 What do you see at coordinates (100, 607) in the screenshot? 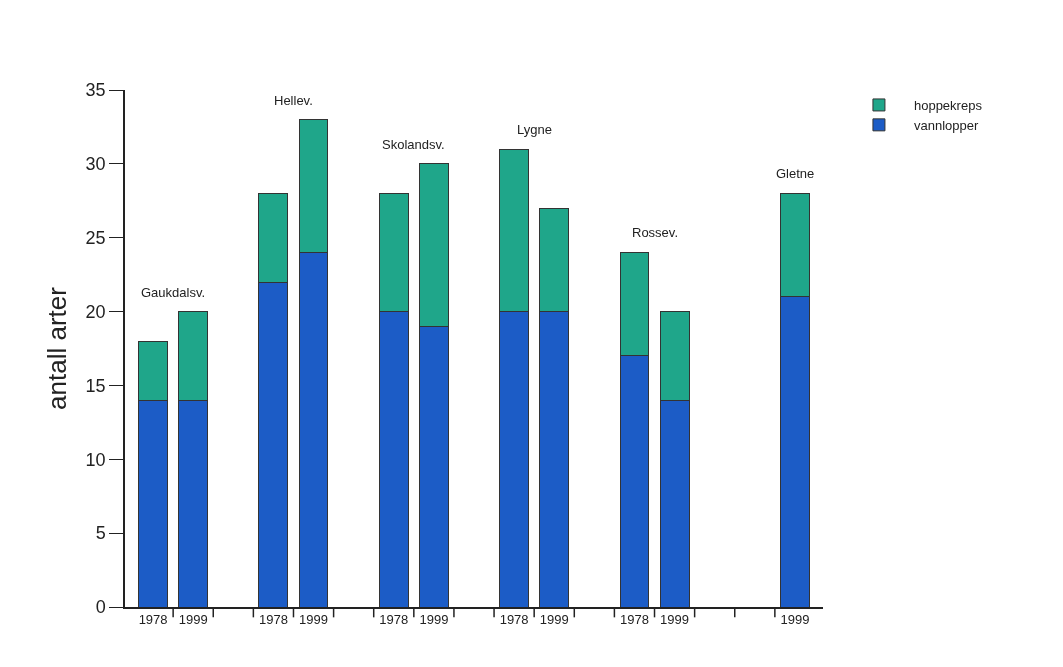
I see `y-tick-label: 0` at bounding box center [100, 607].